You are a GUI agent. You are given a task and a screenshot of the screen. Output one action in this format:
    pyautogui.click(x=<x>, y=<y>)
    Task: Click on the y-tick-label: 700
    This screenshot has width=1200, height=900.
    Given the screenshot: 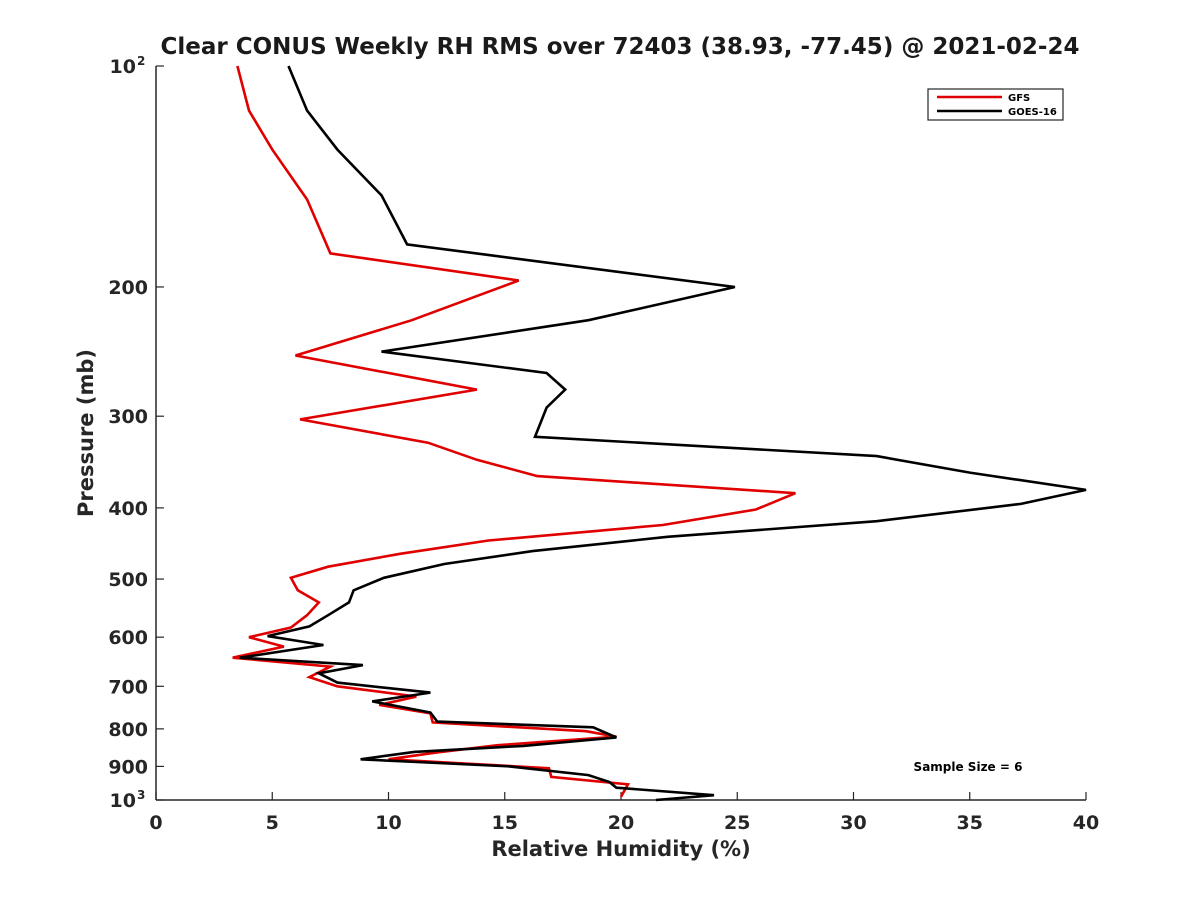 What is the action you would take?
    pyautogui.click(x=128, y=687)
    